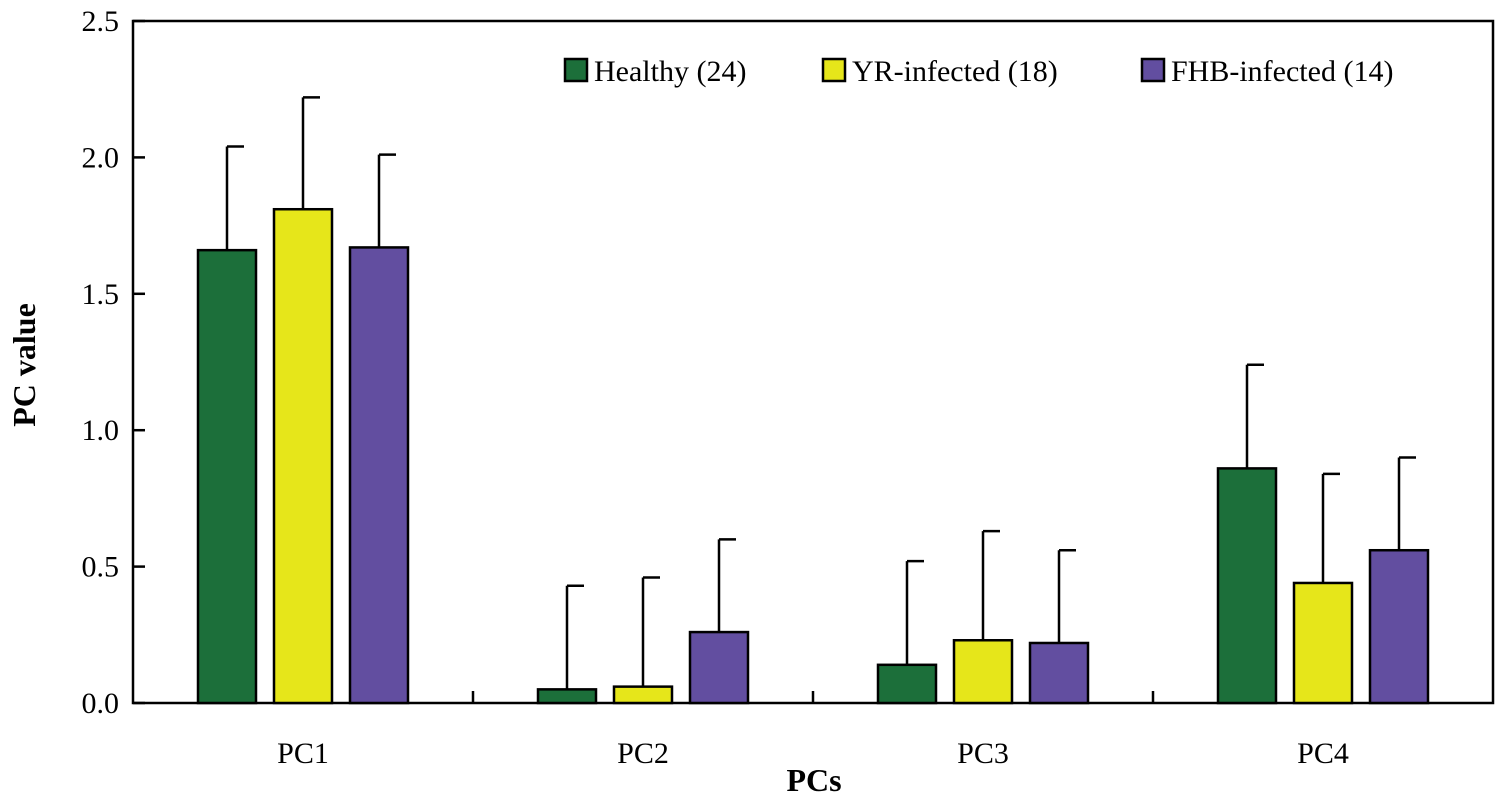  What do you see at coordinates (379, 475) in the screenshot?
I see `bar-fhb-infected-pc1` at bounding box center [379, 475].